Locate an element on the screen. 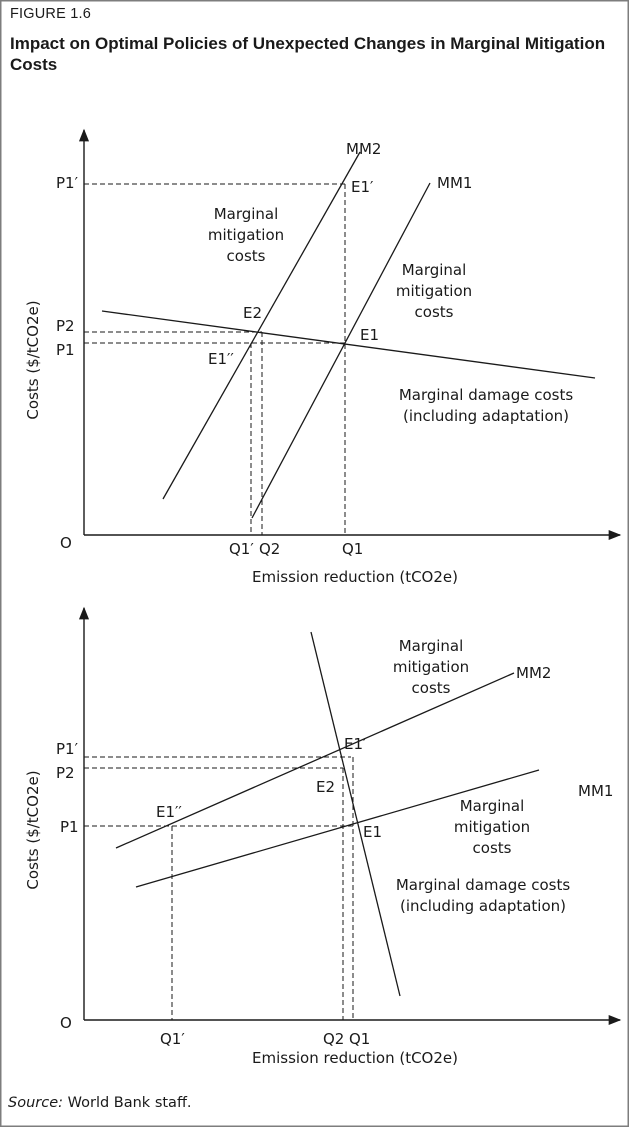 The height and width of the screenshot is (1127, 629). top-mm2-caption-line2: mitigation is located at coordinates (246, 235).